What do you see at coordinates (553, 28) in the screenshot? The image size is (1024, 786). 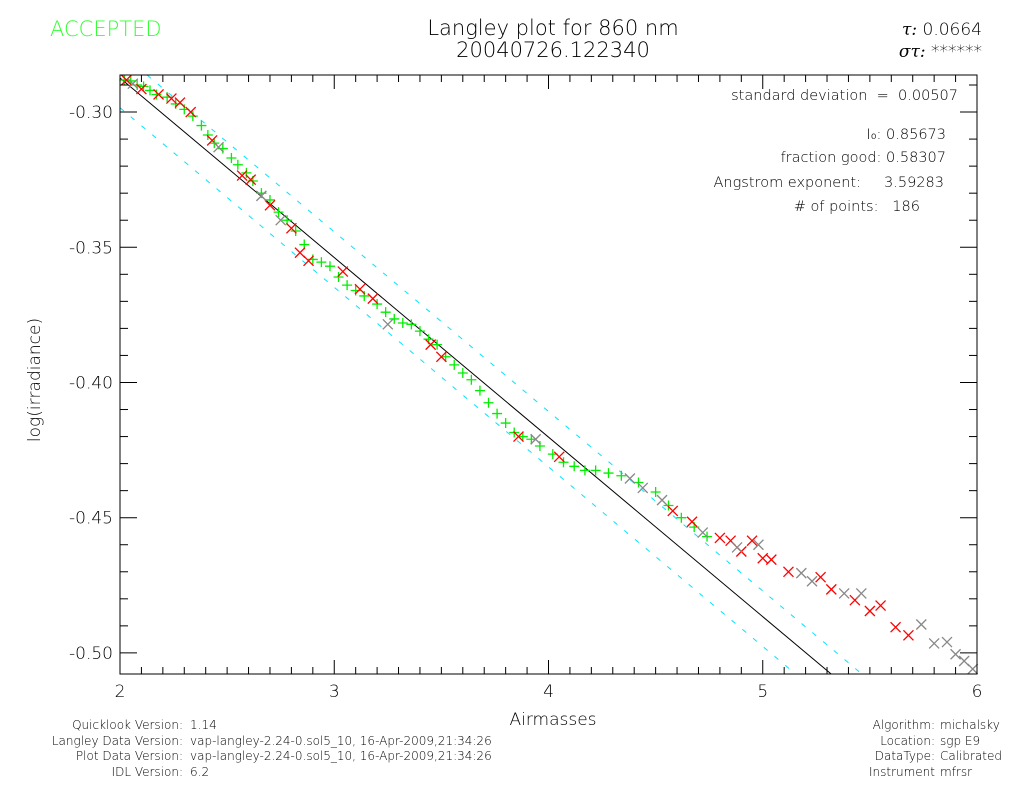 I see `chart-title: Langley plot for 860 nm` at bounding box center [553, 28].